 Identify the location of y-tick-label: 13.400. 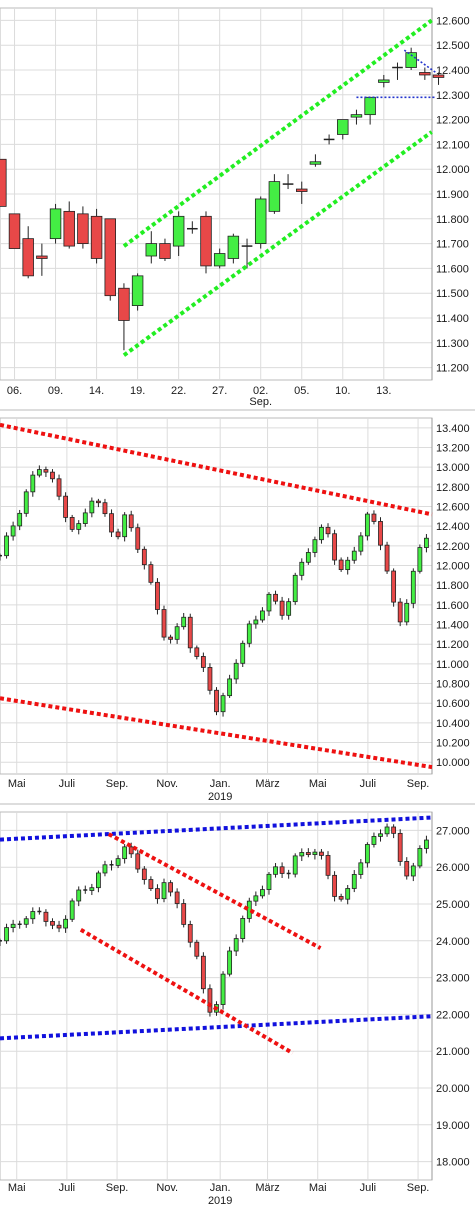
(453, 429).